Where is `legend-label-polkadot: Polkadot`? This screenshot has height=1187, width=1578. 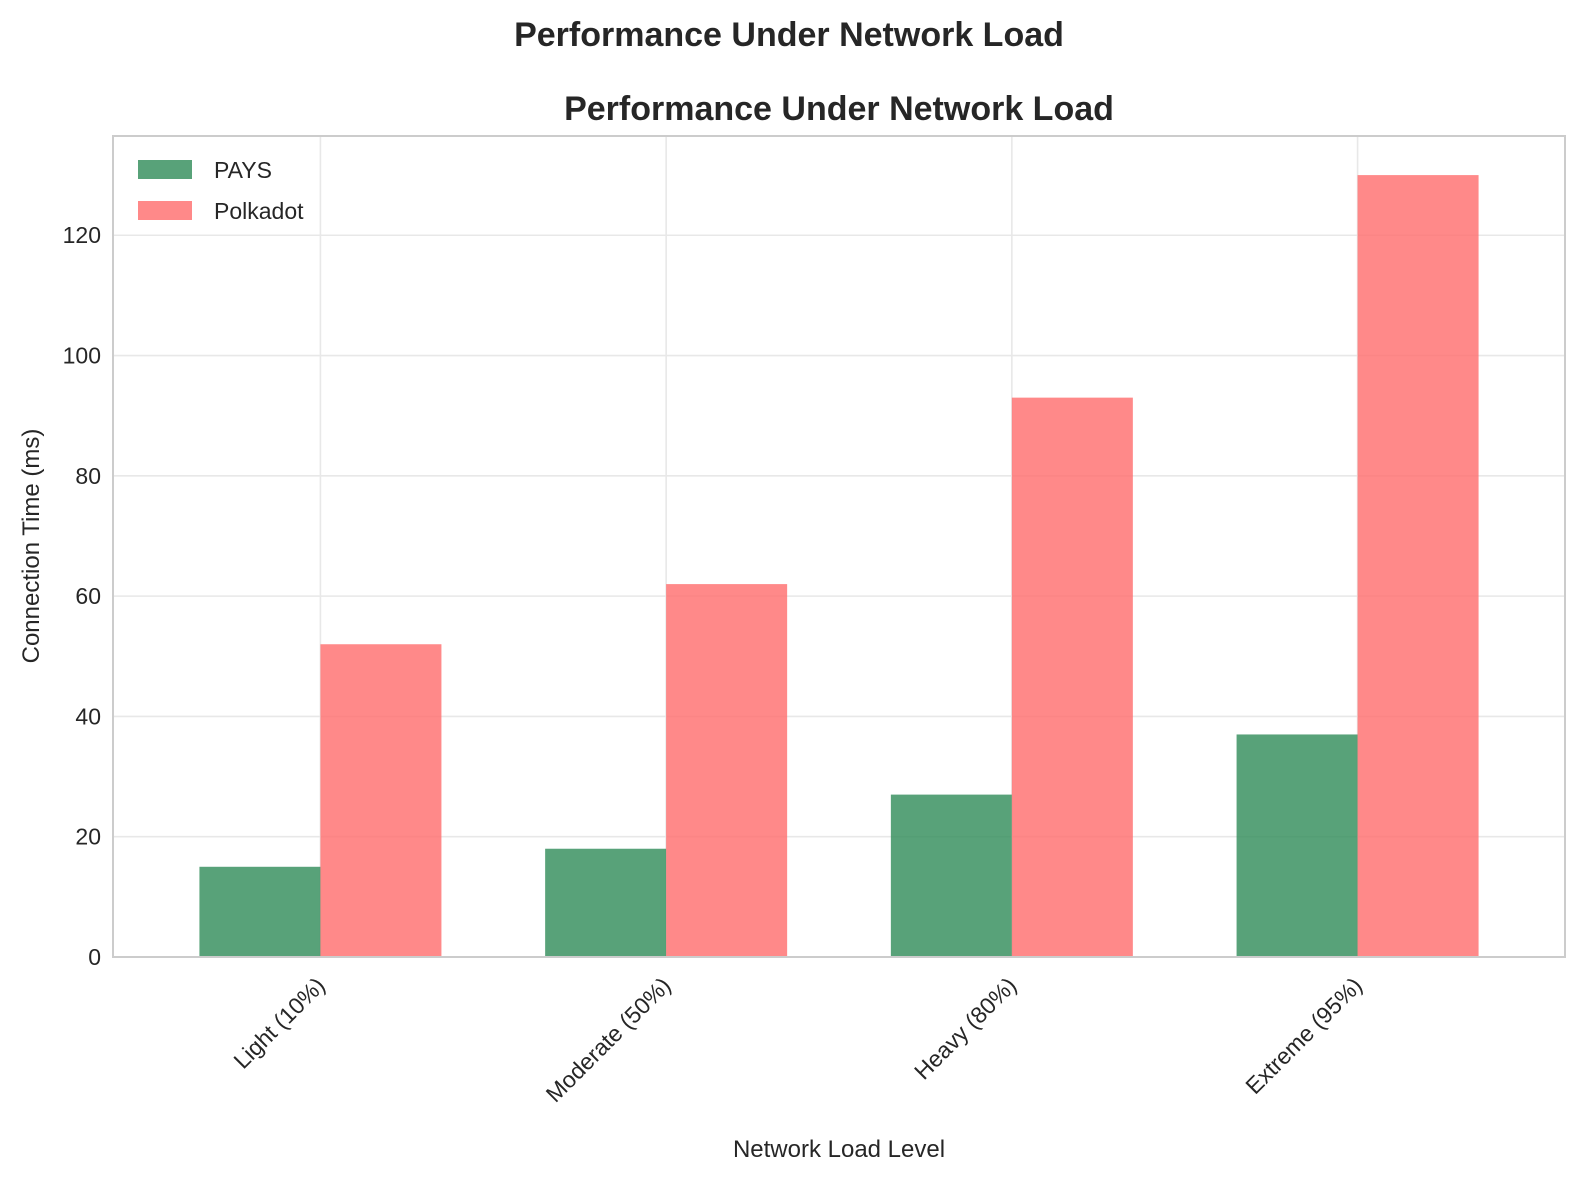 legend-label-polkadot: Polkadot is located at coordinates (259, 211).